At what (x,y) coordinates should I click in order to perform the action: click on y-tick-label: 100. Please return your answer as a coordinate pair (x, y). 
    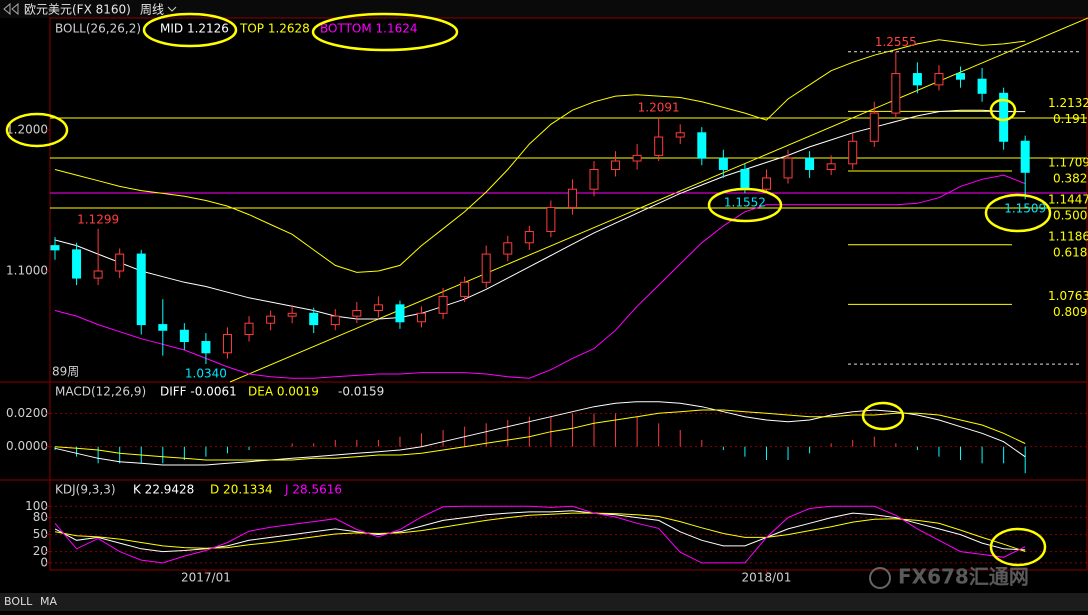
    Looking at the image, I should click on (36, 506).